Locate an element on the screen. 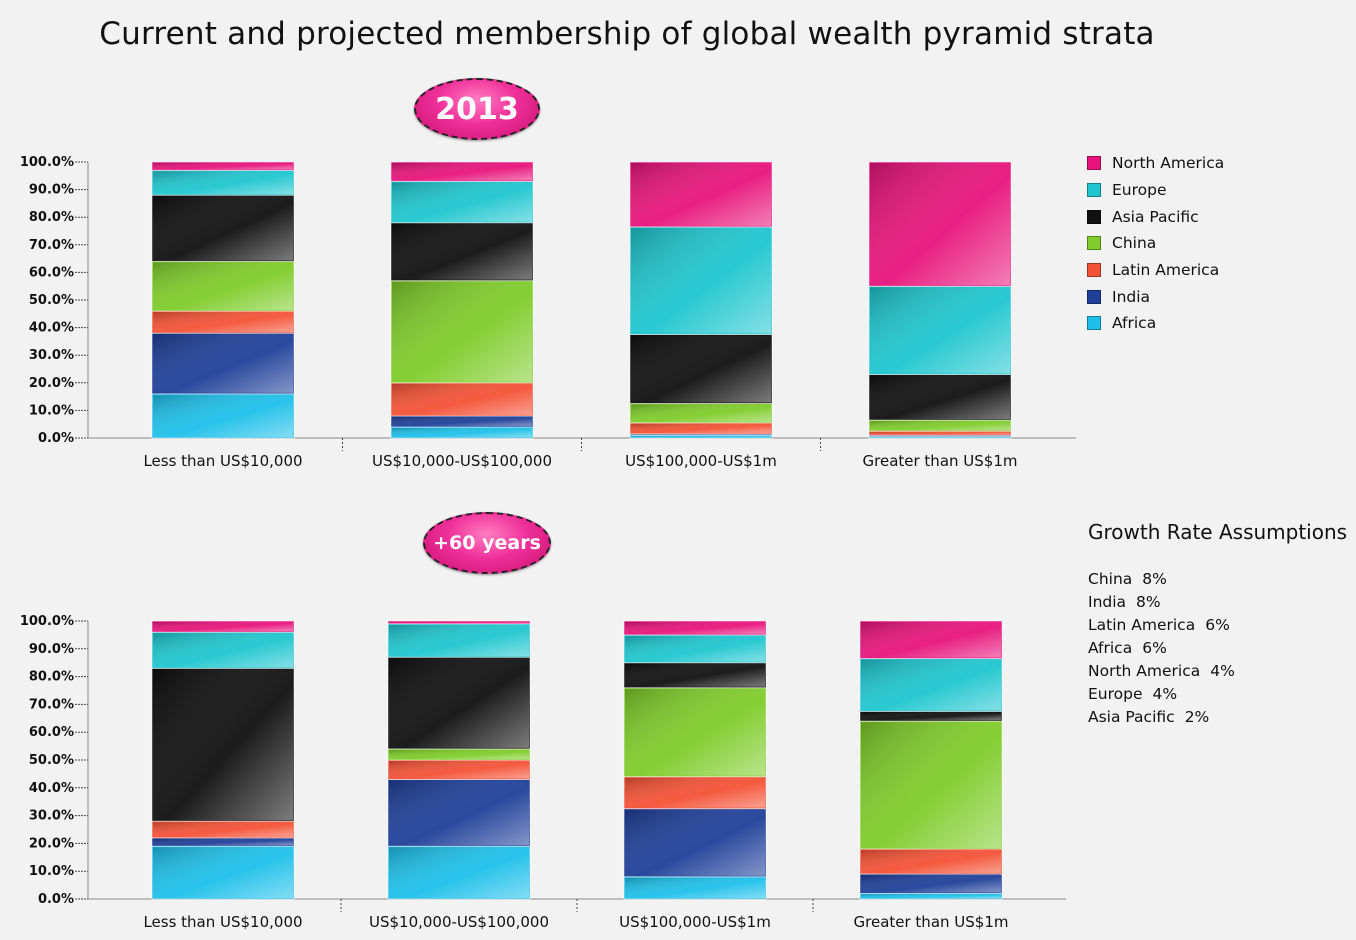  legend-swatch-asia-pacific is located at coordinates (1094, 216).